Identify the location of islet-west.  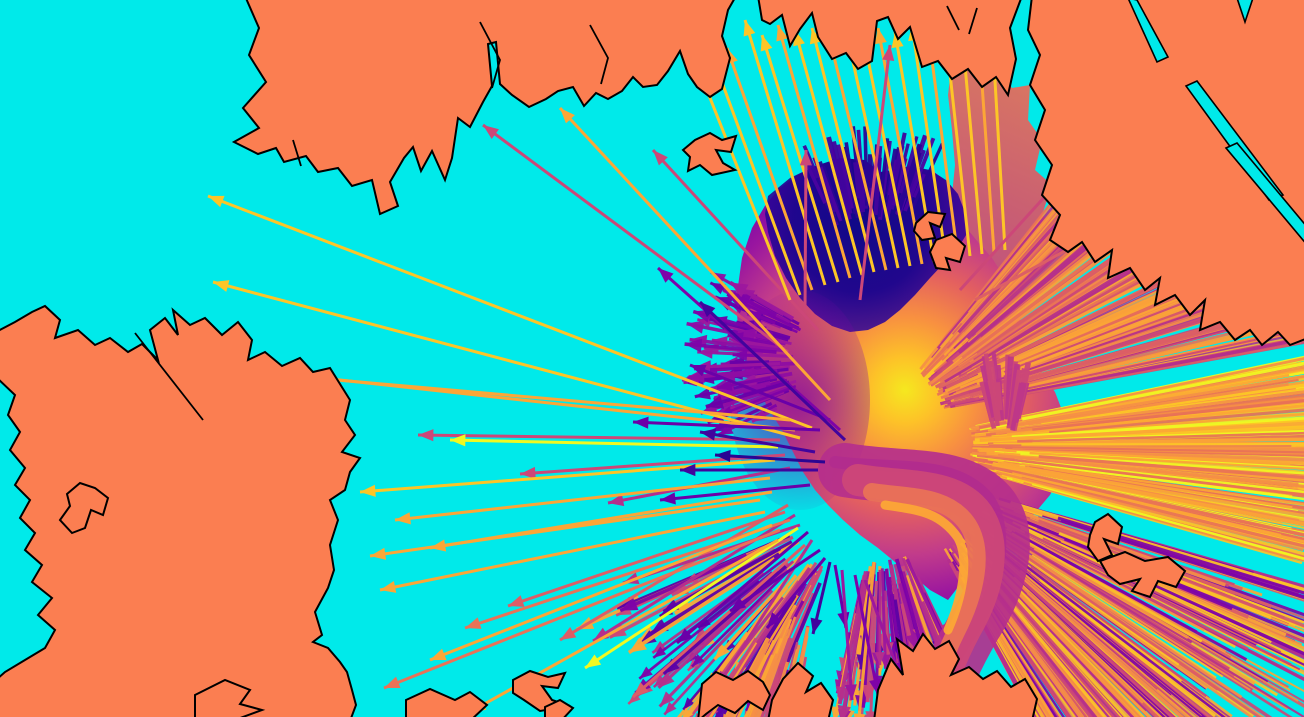
(84, 508).